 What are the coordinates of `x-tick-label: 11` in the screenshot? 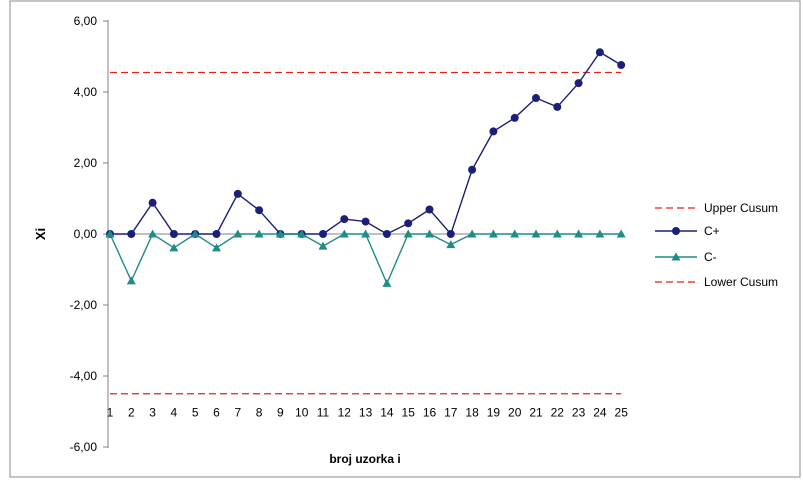 It's located at (323, 413).